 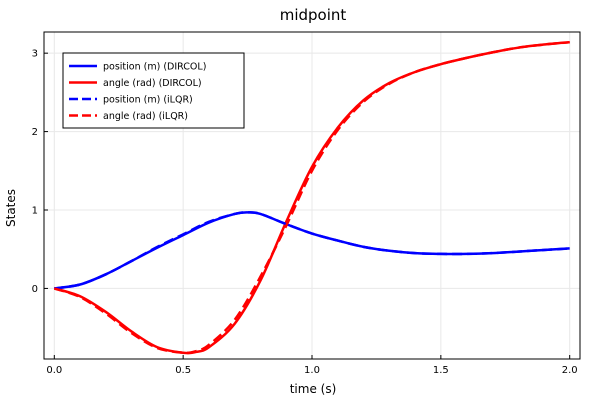 I want to click on legend-label: angle (rad) (DIRCOL), so click(x=152, y=83).